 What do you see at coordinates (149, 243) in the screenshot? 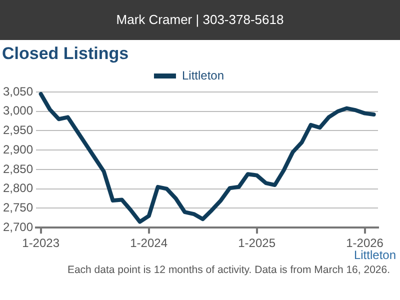
I see `x-tick-label: 1-2024` at bounding box center [149, 243].